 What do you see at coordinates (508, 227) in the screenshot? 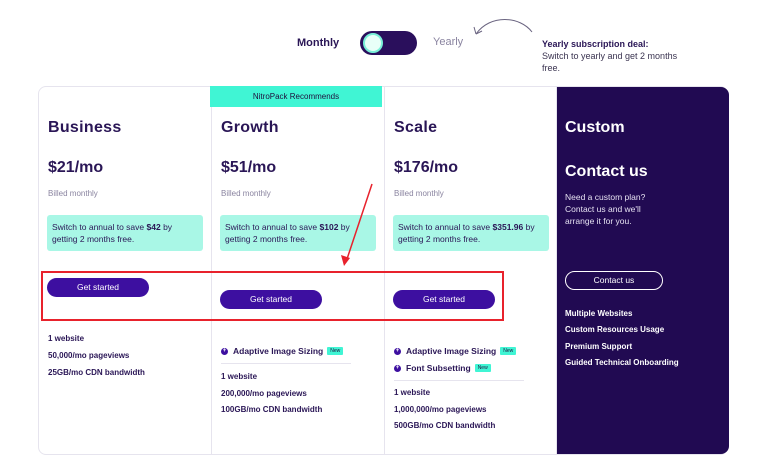
I see `save-amount: $351.96` at bounding box center [508, 227].